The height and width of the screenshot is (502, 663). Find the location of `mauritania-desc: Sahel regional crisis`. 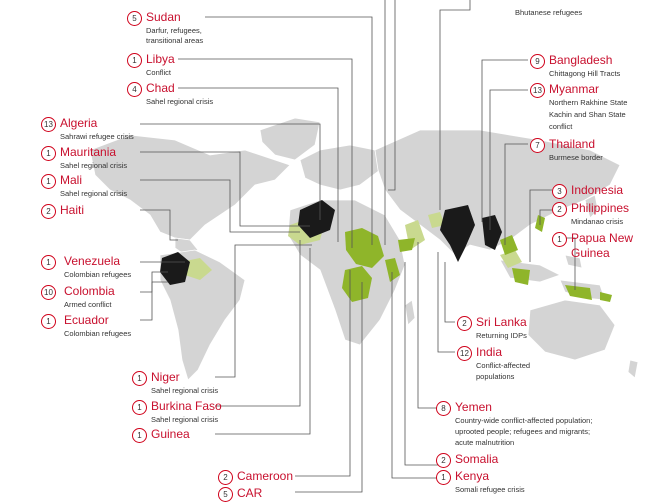

mauritania-desc: Sahel regional crisis is located at coordinates (94, 165).